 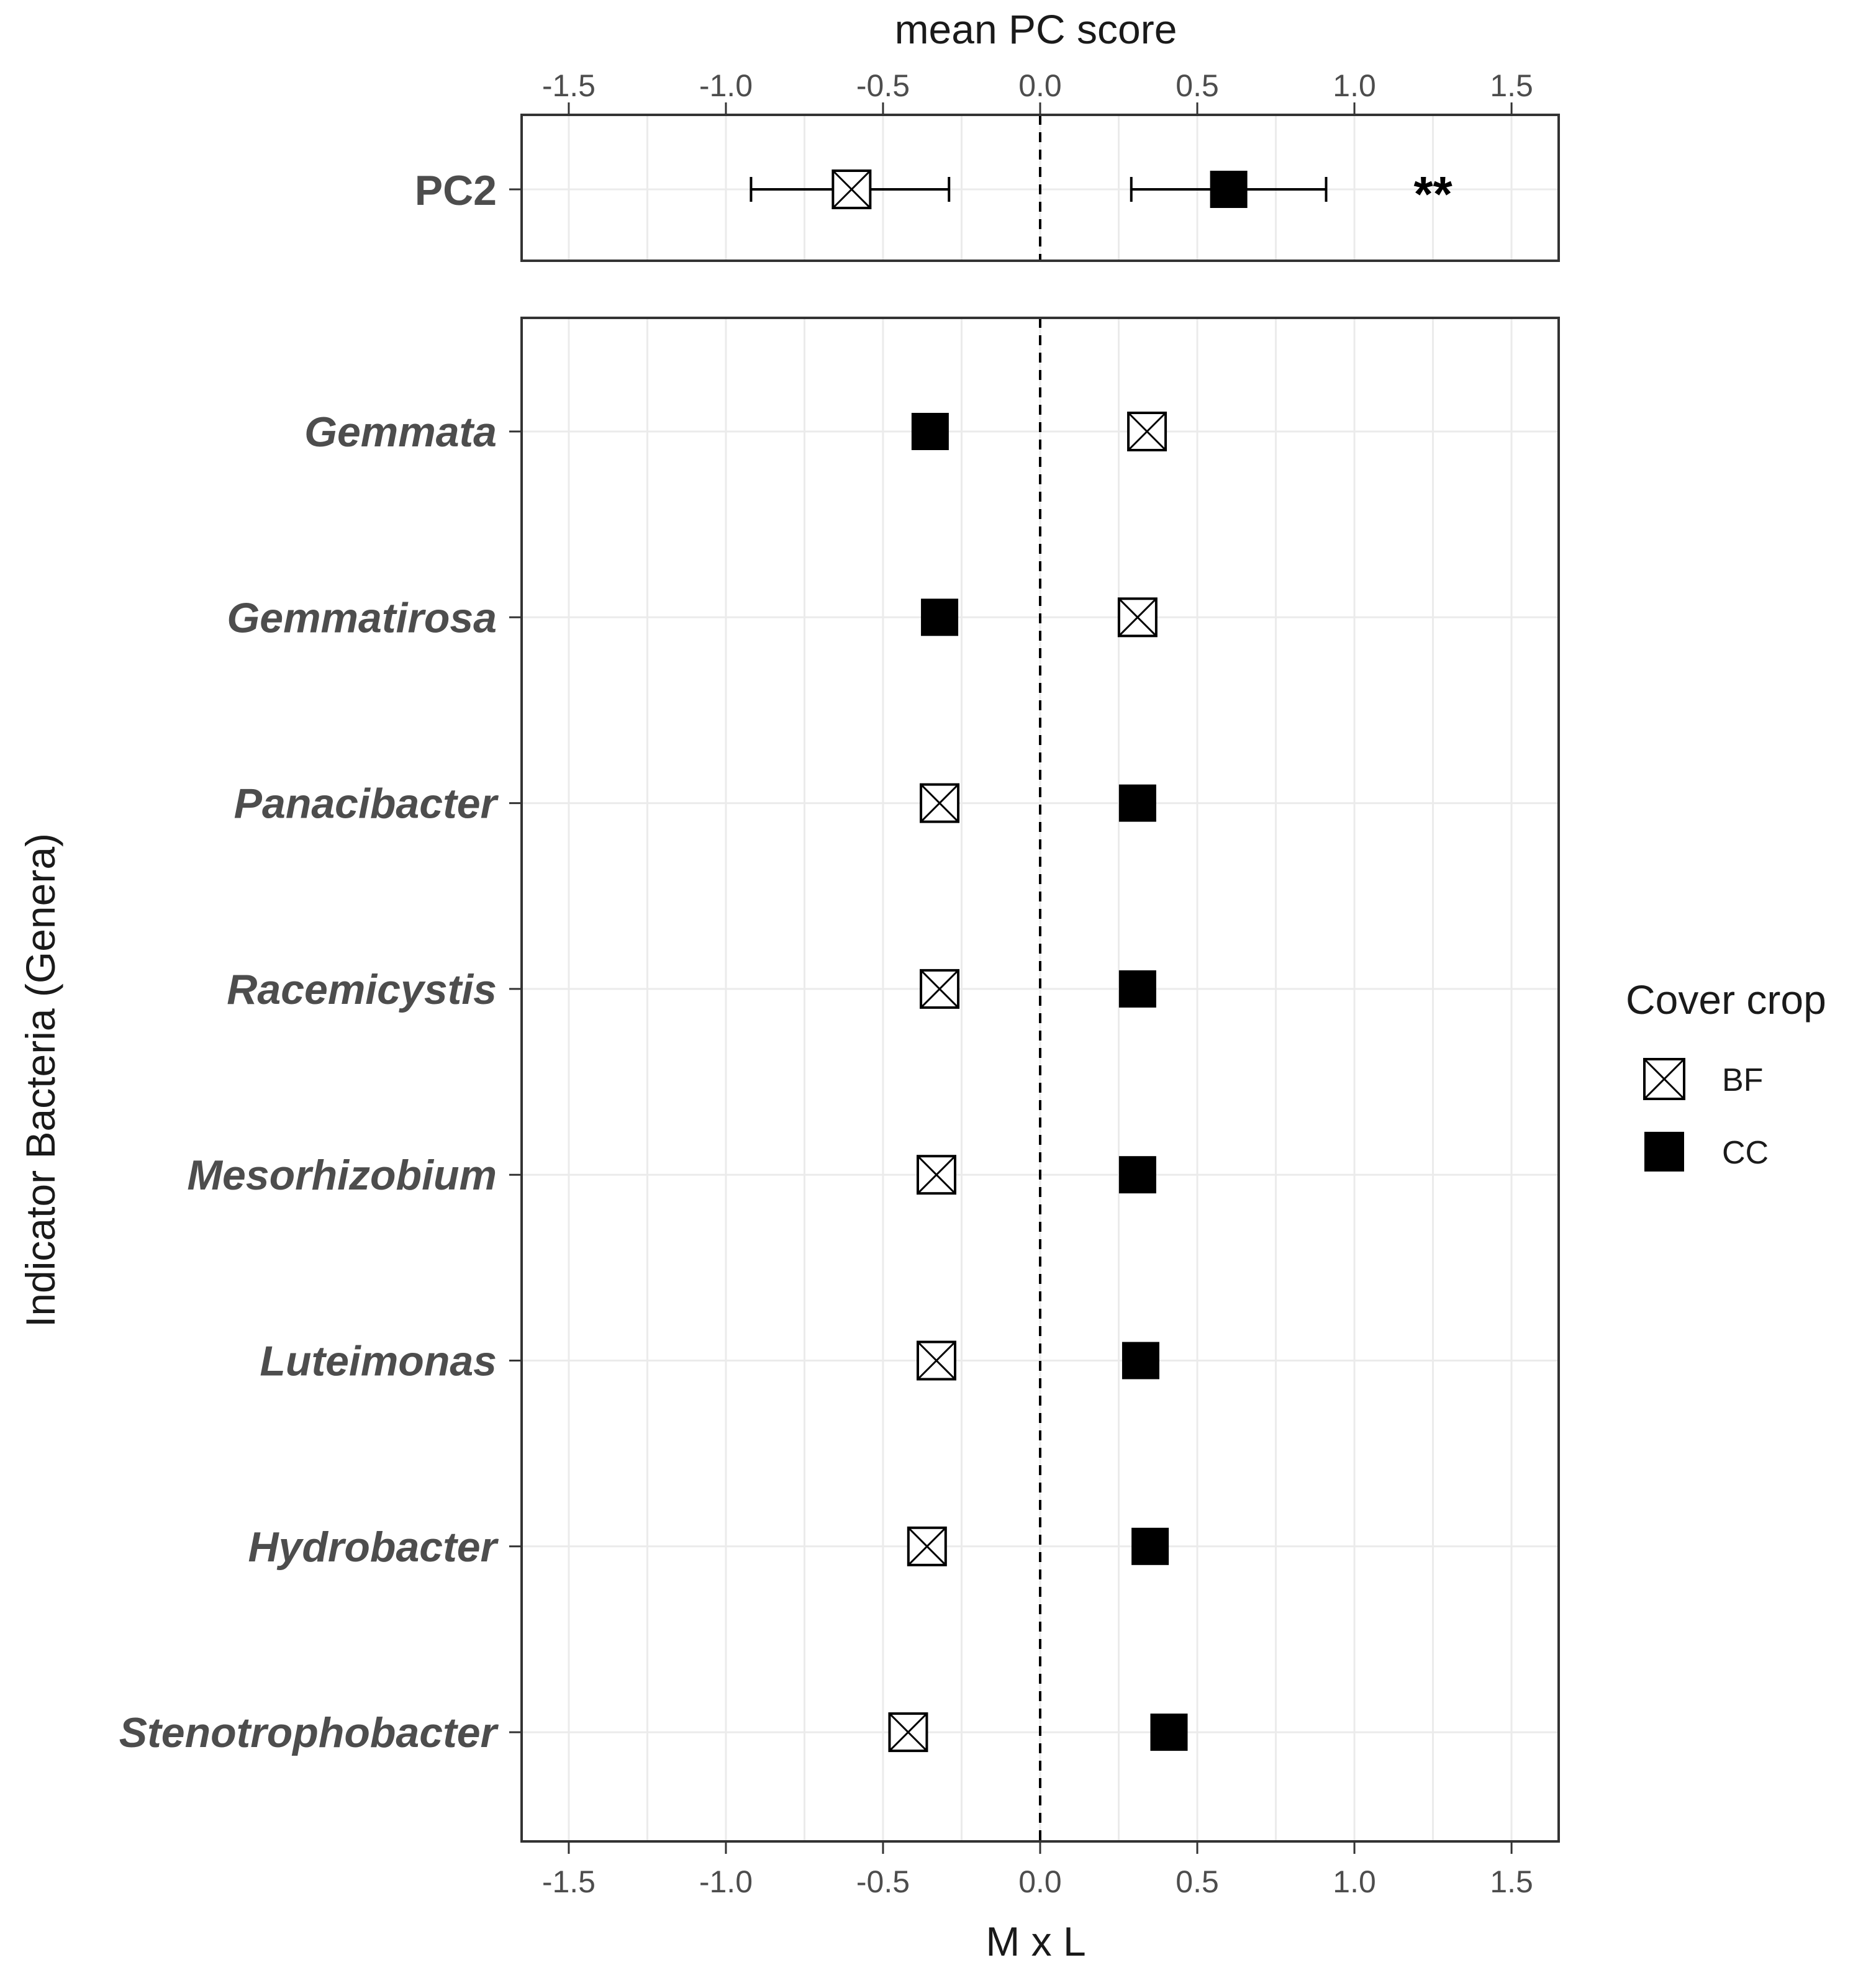 I want to click on legend-label-cc: CC, so click(x=1745, y=1153).